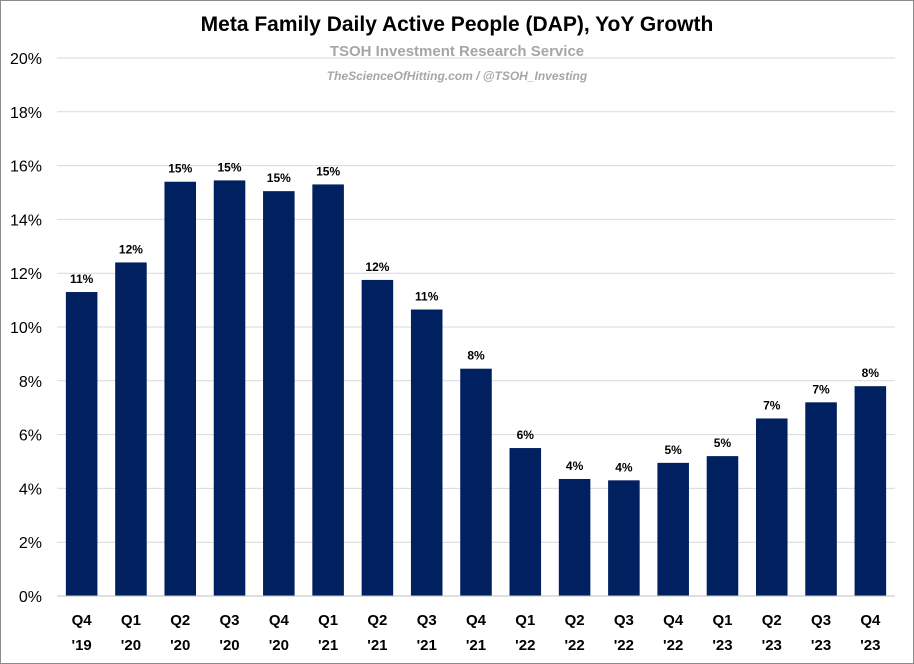  I want to click on y-tick-label: 10%, so click(26, 328).